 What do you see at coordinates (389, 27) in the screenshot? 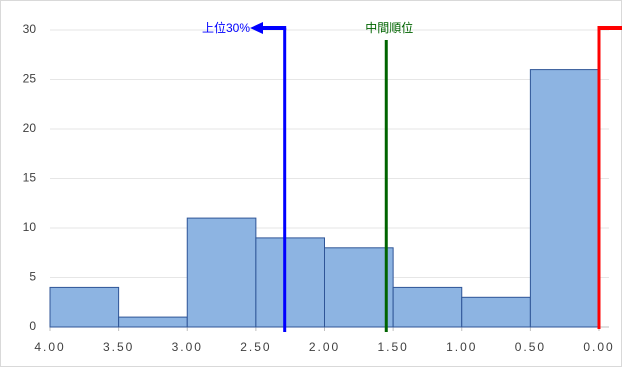
I see `marker-label: 中間順位` at bounding box center [389, 27].